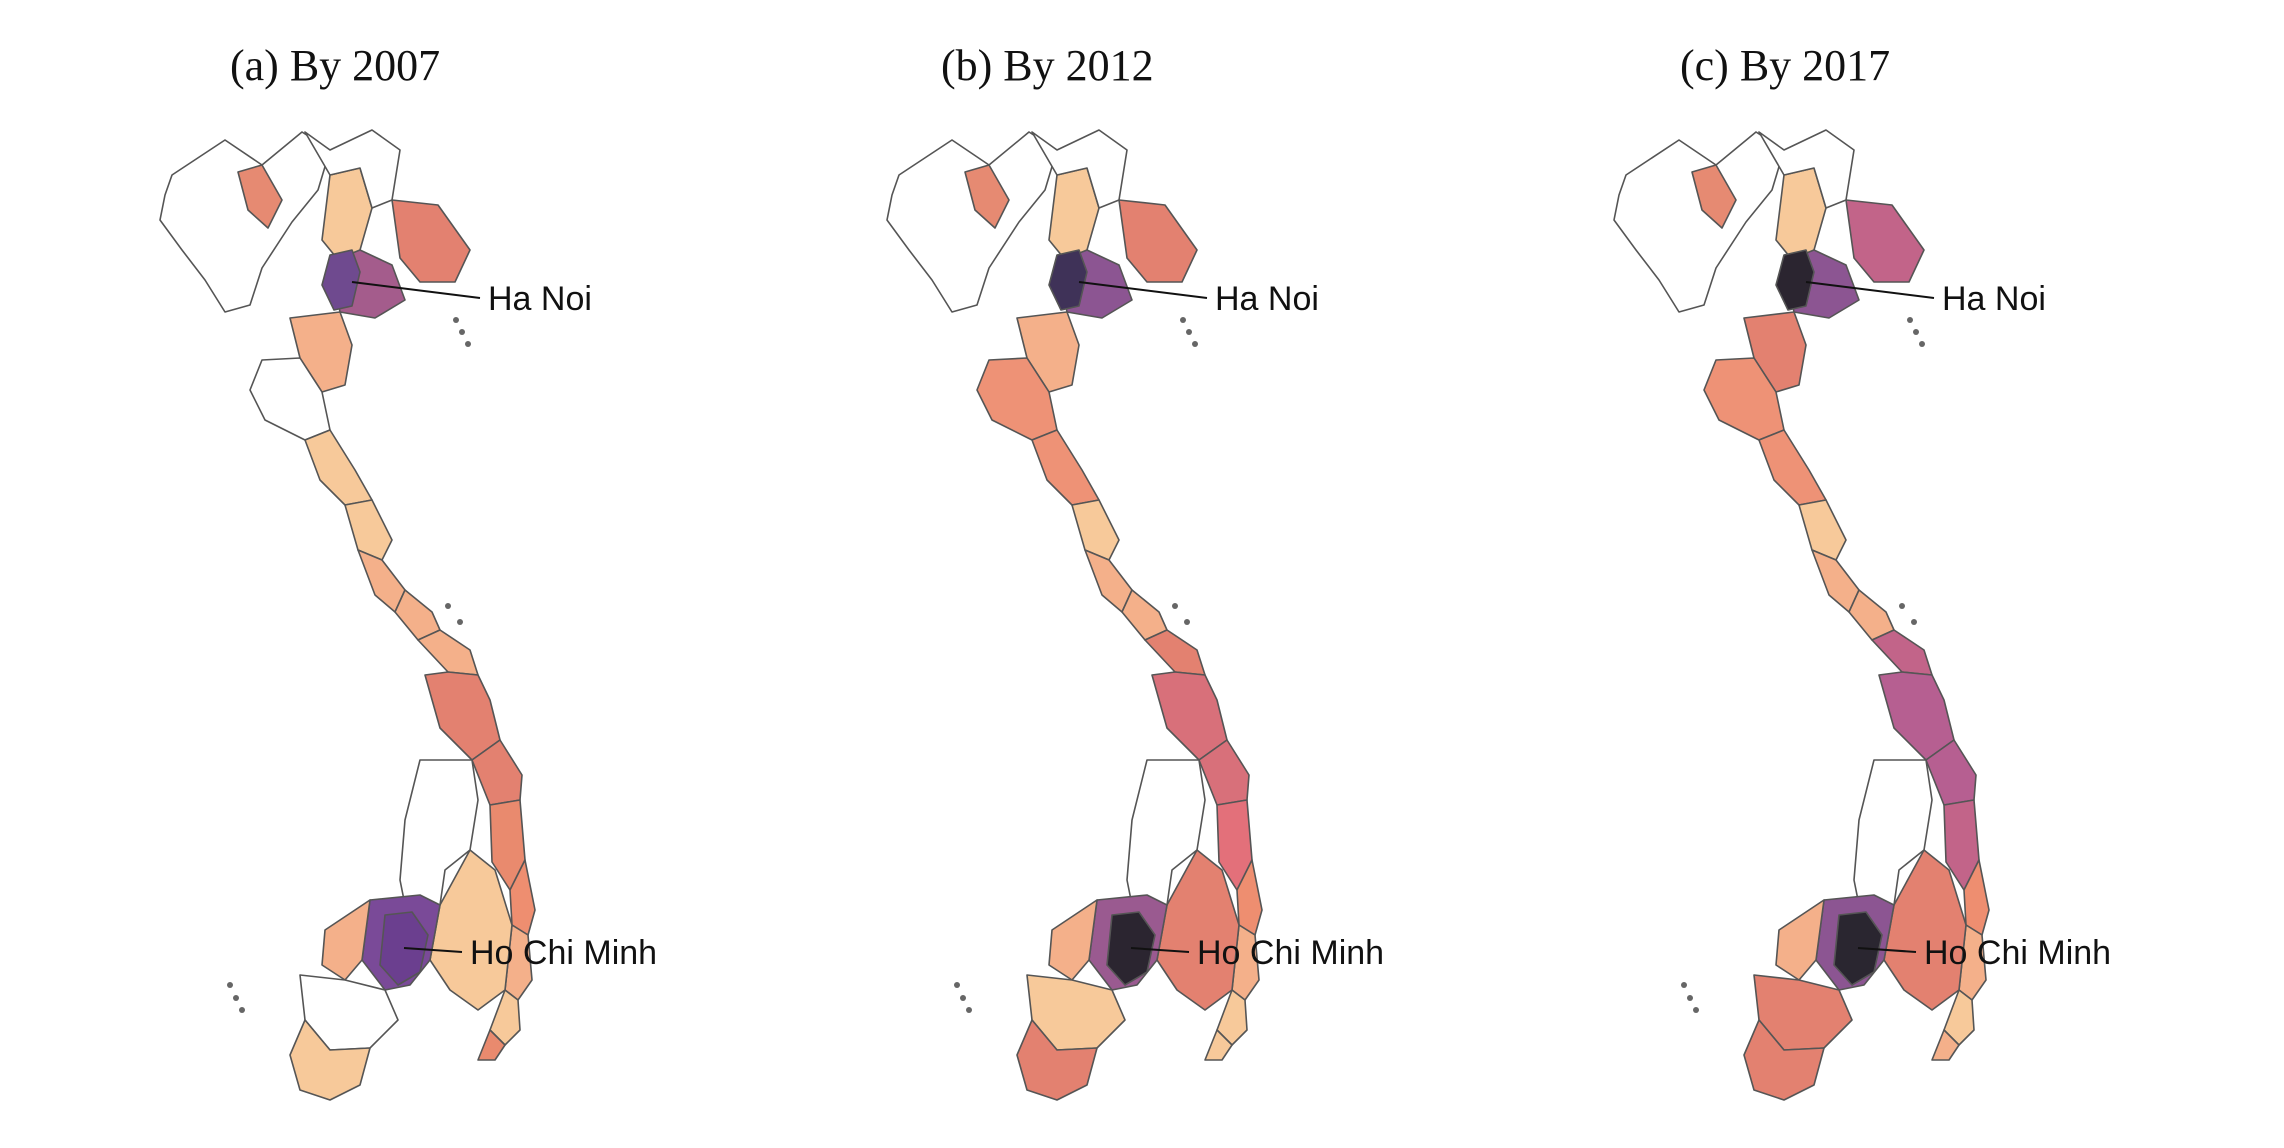 This screenshot has width=2284, height=1148. What do you see at coordinates (1785, 65) in the screenshot?
I see `panel-title: (c) By 2017` at bounding box center [1785, 65].